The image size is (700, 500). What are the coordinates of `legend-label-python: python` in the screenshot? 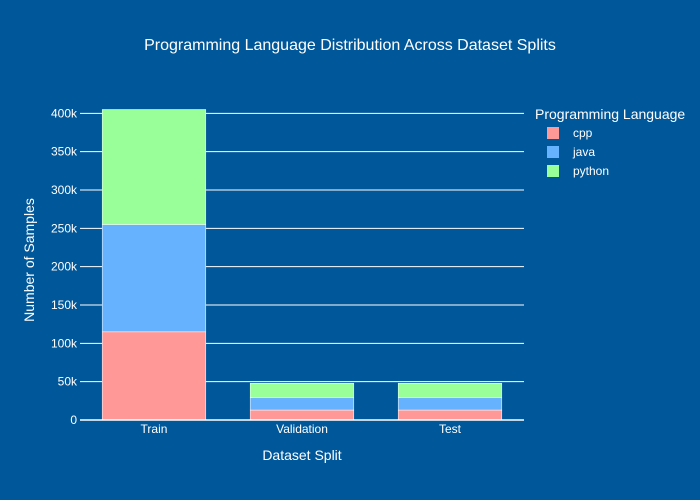 It's located at (591, 171).